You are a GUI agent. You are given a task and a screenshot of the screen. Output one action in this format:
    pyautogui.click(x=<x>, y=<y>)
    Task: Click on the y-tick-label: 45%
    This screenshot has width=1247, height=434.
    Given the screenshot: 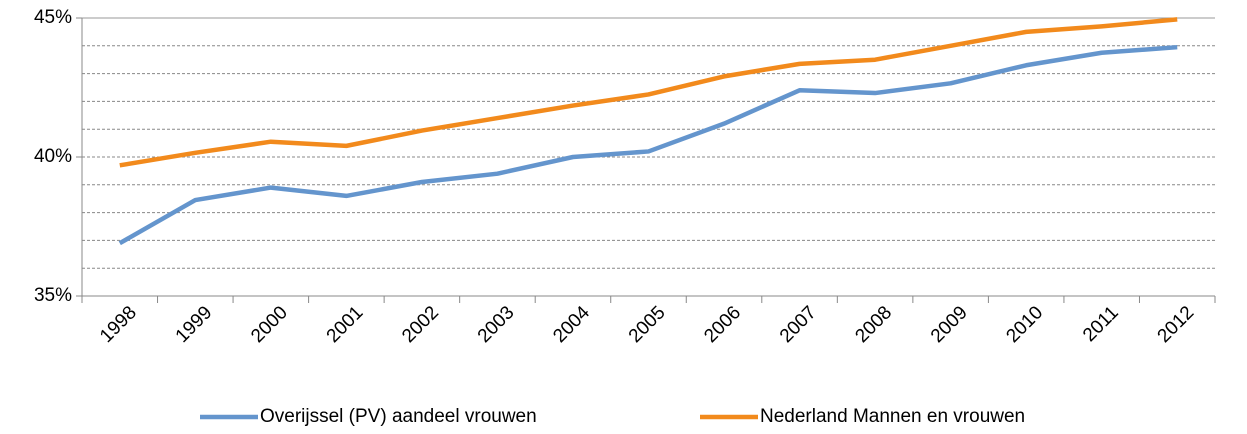 What is the action you would take?
    pyautogui.click(x=53, y=17)
    